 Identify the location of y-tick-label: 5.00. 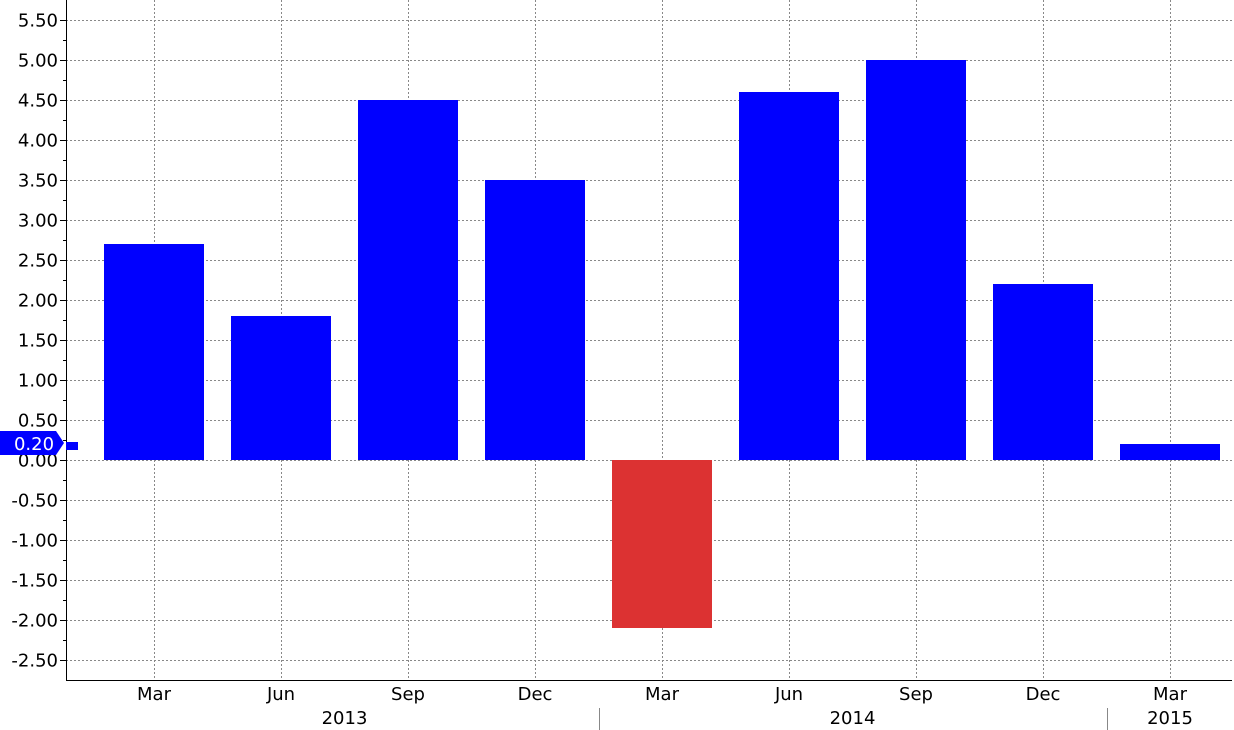
(38, 61).